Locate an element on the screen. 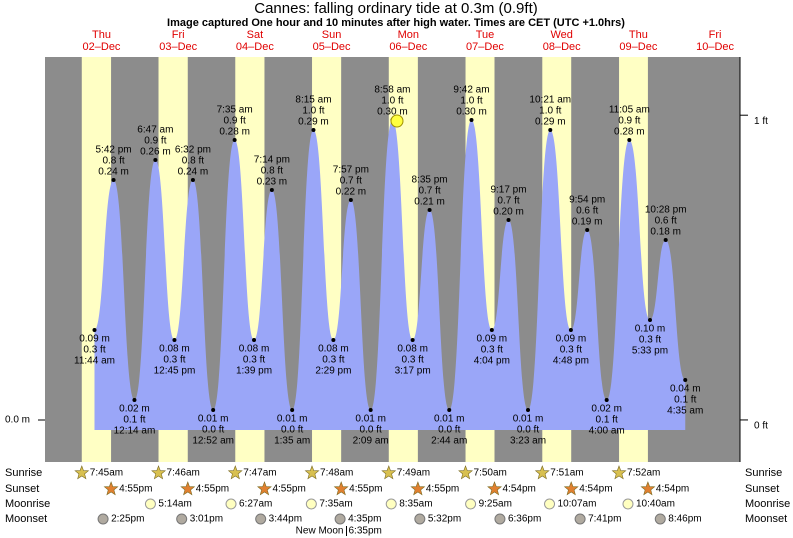 This screenshot has width=793, height=538. row-label: Moonset is located at coordinates (26, 519).